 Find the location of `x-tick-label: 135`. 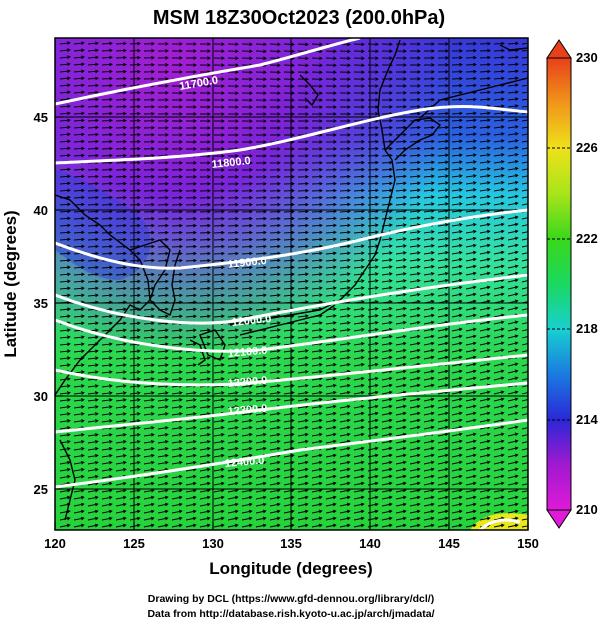

x-tick-label: 135 is located at coordinates (291, 543).